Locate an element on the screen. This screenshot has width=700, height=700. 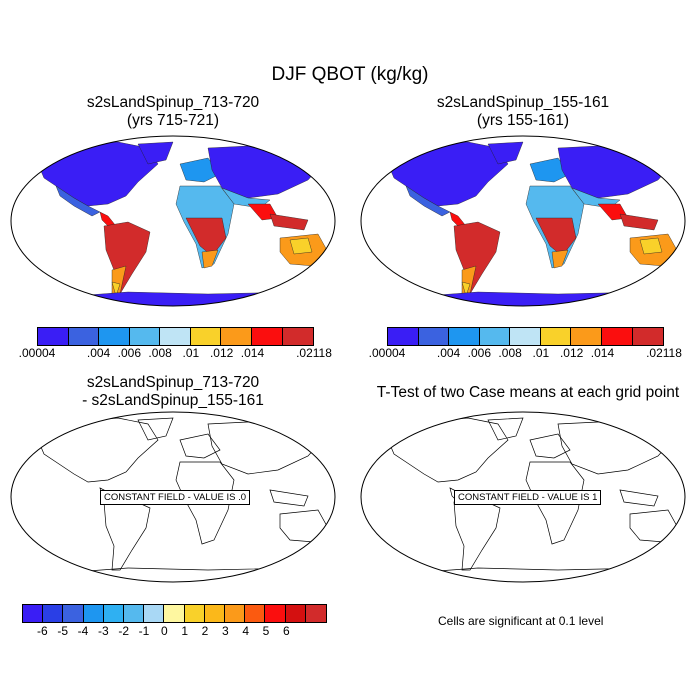
constant-field-message-left: CONSTANT FIELD - VALUE IS .0 is located at coordinates (175, 497).